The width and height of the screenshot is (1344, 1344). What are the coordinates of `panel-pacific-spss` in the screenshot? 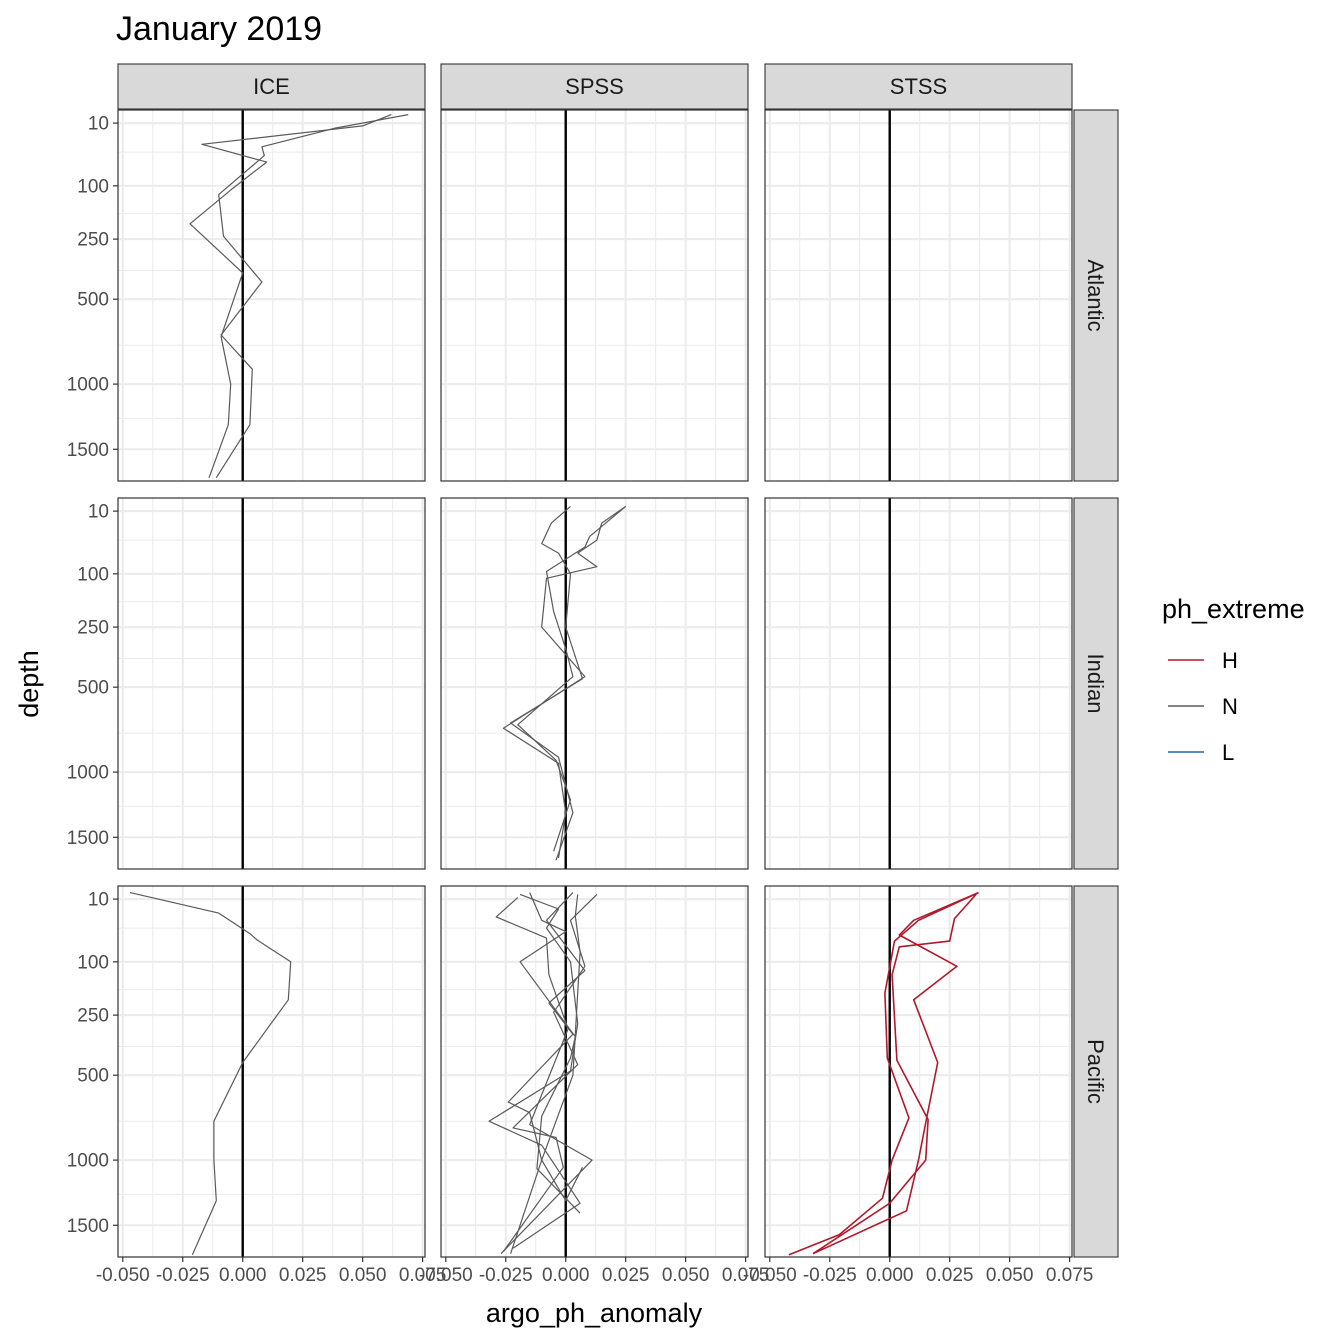 It's located at (594, 1071).